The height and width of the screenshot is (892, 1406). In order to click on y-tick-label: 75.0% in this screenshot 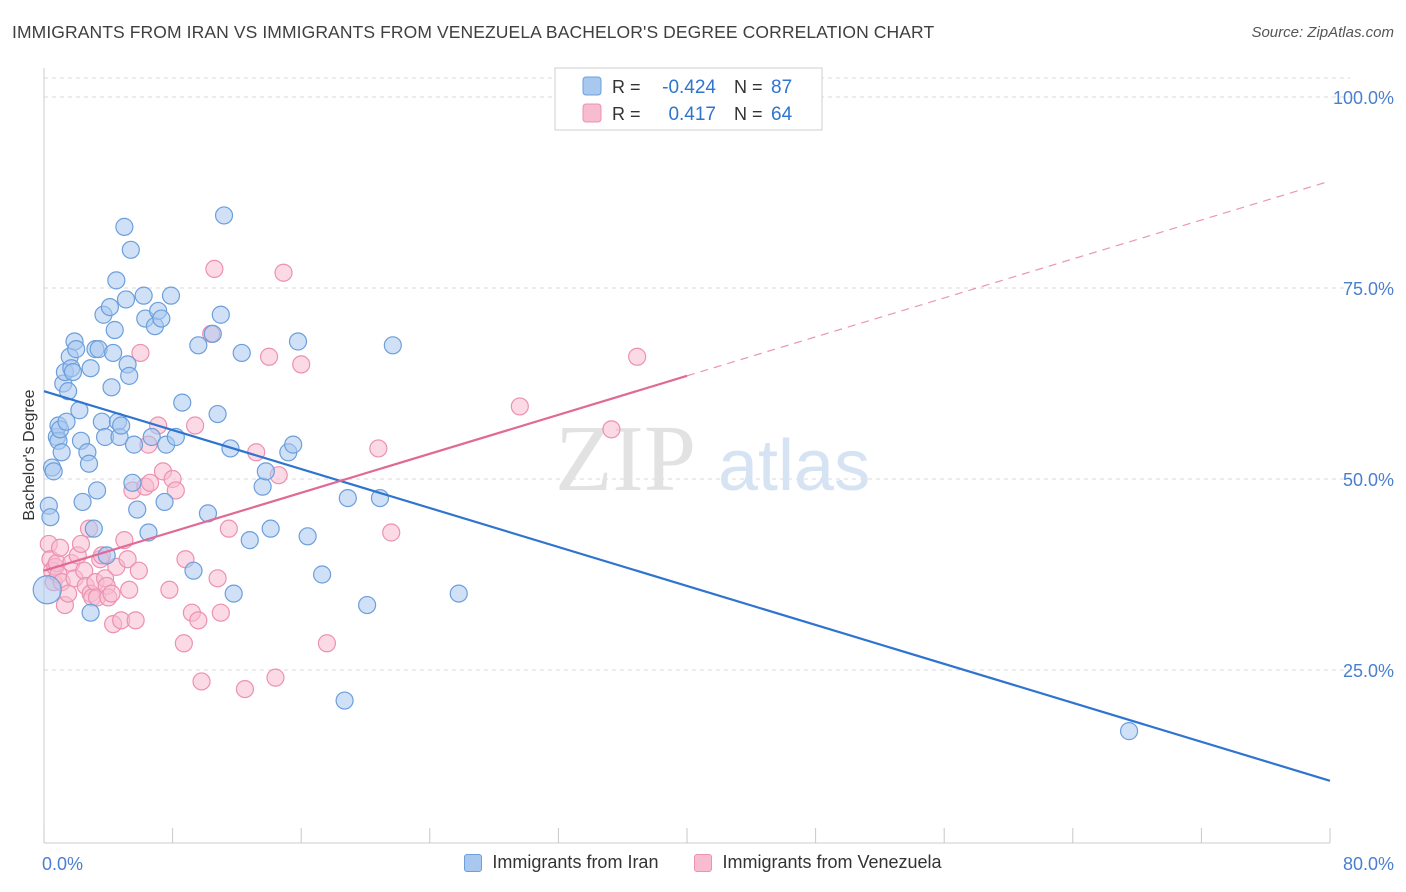, I will do `click(1368, 289)`.